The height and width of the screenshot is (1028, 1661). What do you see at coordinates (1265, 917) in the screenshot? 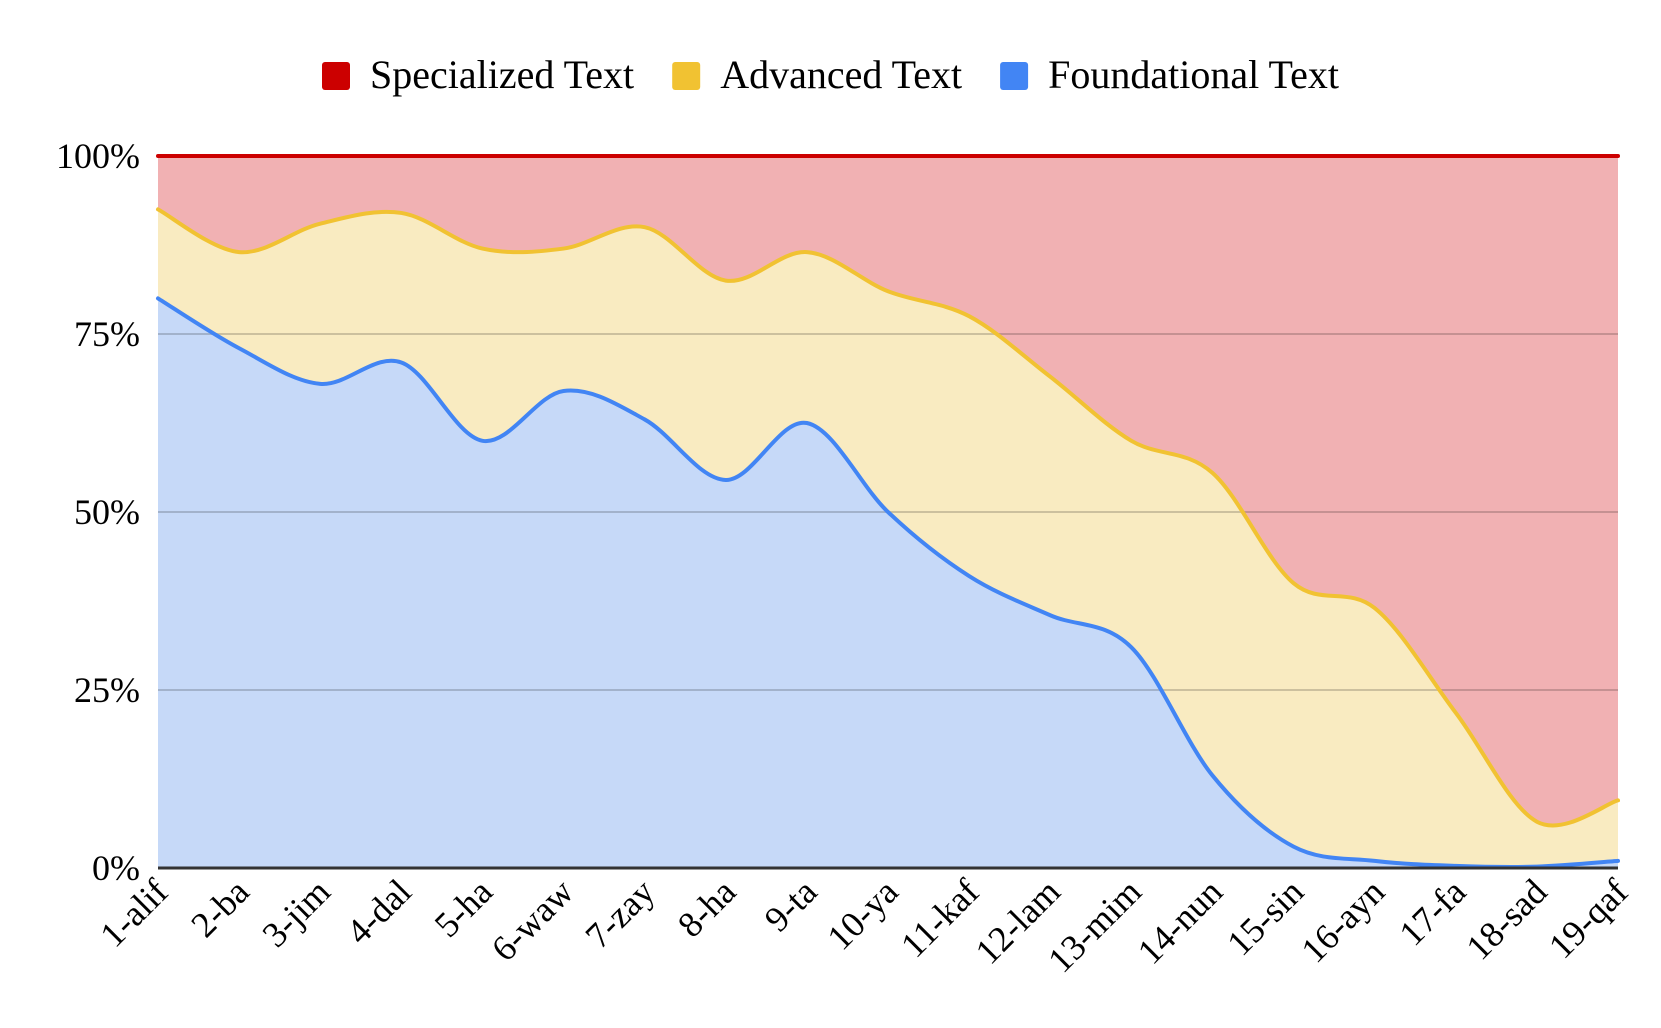
I see `x-tick-label: 15-sin` at bounding box center [1265, 917].